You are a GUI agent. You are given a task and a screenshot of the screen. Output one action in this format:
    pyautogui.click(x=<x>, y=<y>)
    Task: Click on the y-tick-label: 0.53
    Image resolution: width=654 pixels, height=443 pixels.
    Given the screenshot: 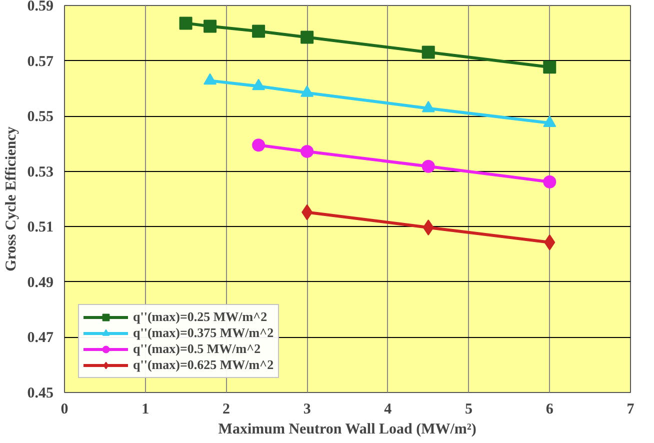 What is the action you would take?
    pyautogui.click(x=40, y=172)
    